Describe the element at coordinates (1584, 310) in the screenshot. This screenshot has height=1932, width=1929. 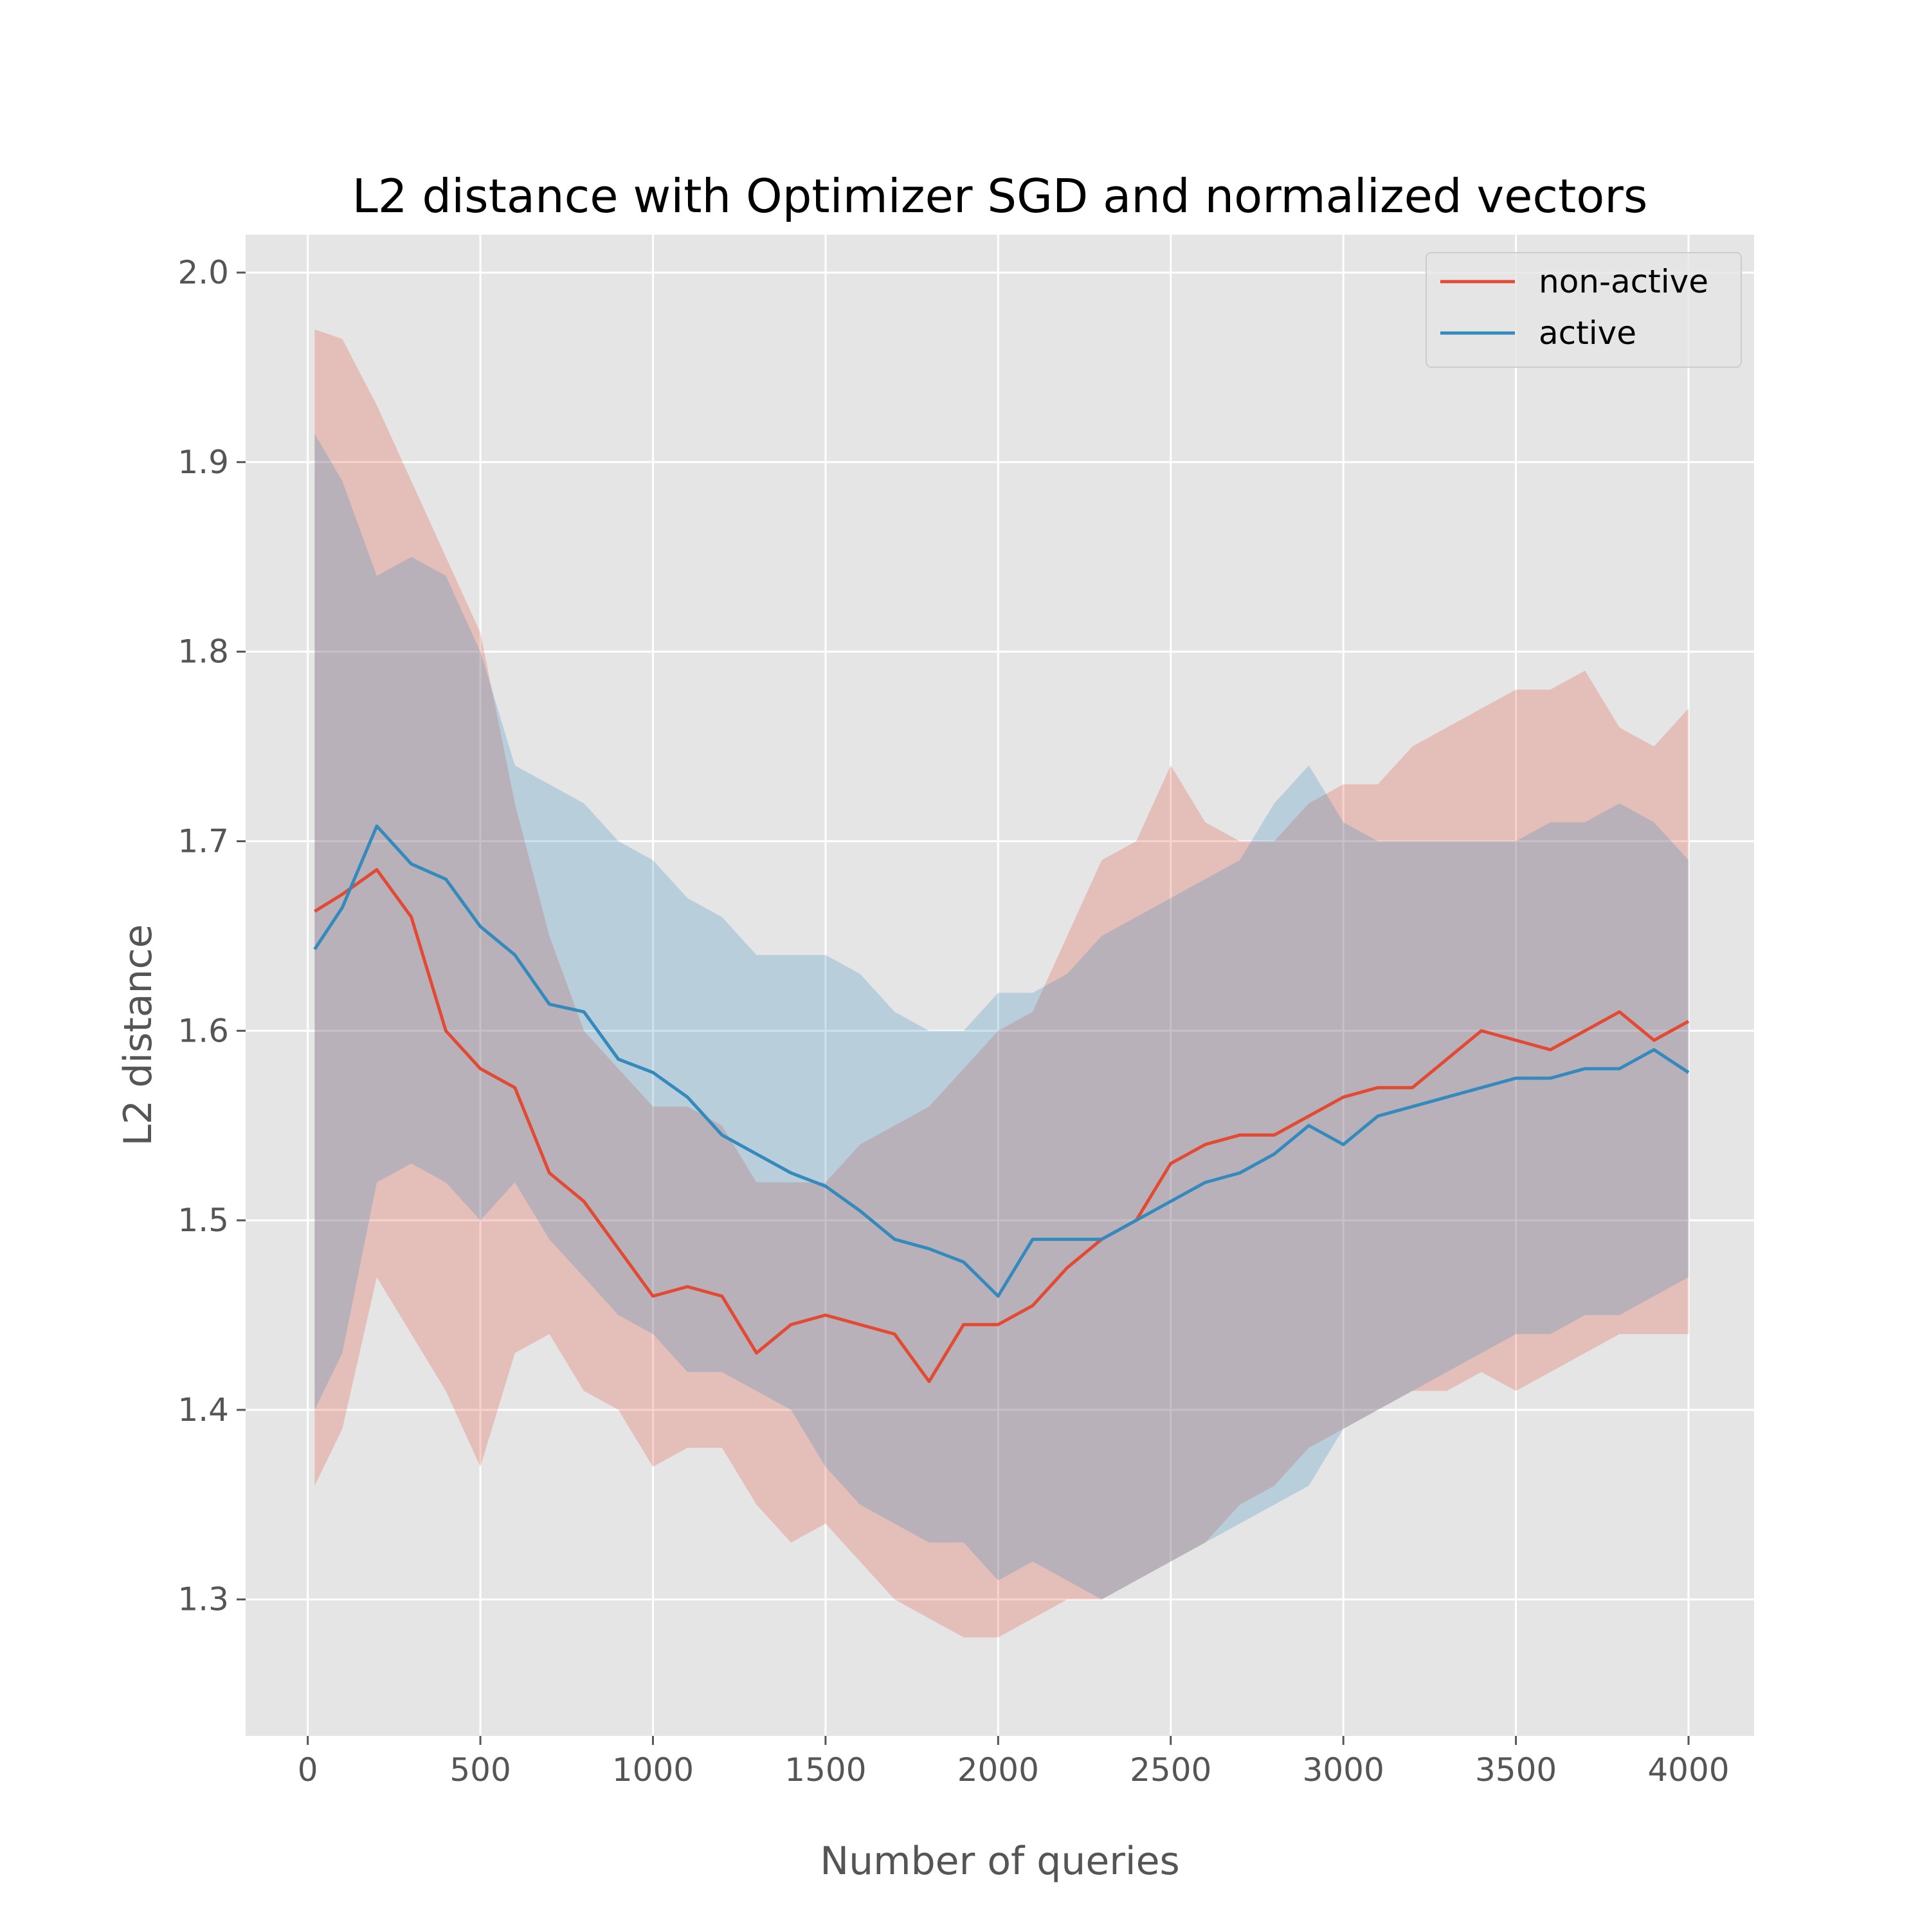
I see `legend: non-active active` at that location.